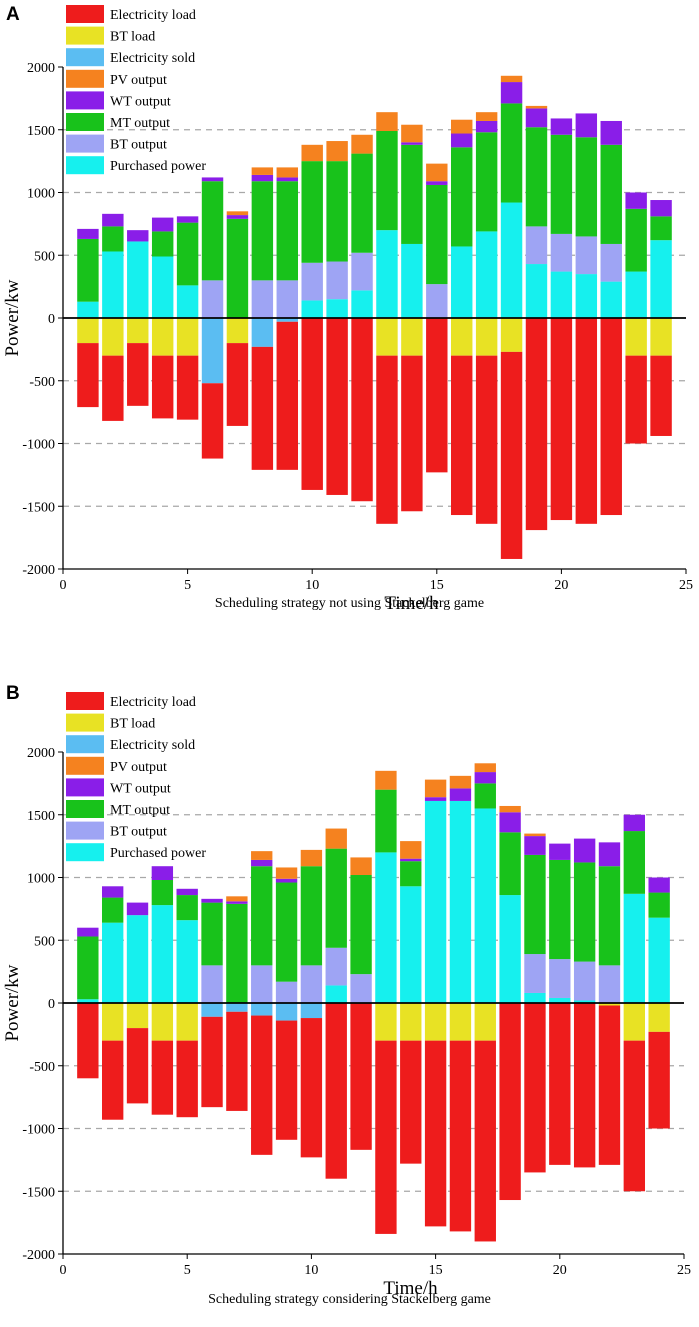 The height and width of the screenshot is (1327, 699). What do you see at coordinates (44, 941) in the screenshot?
I see `y-tick-label: 500` at bounding box center [44, 941].